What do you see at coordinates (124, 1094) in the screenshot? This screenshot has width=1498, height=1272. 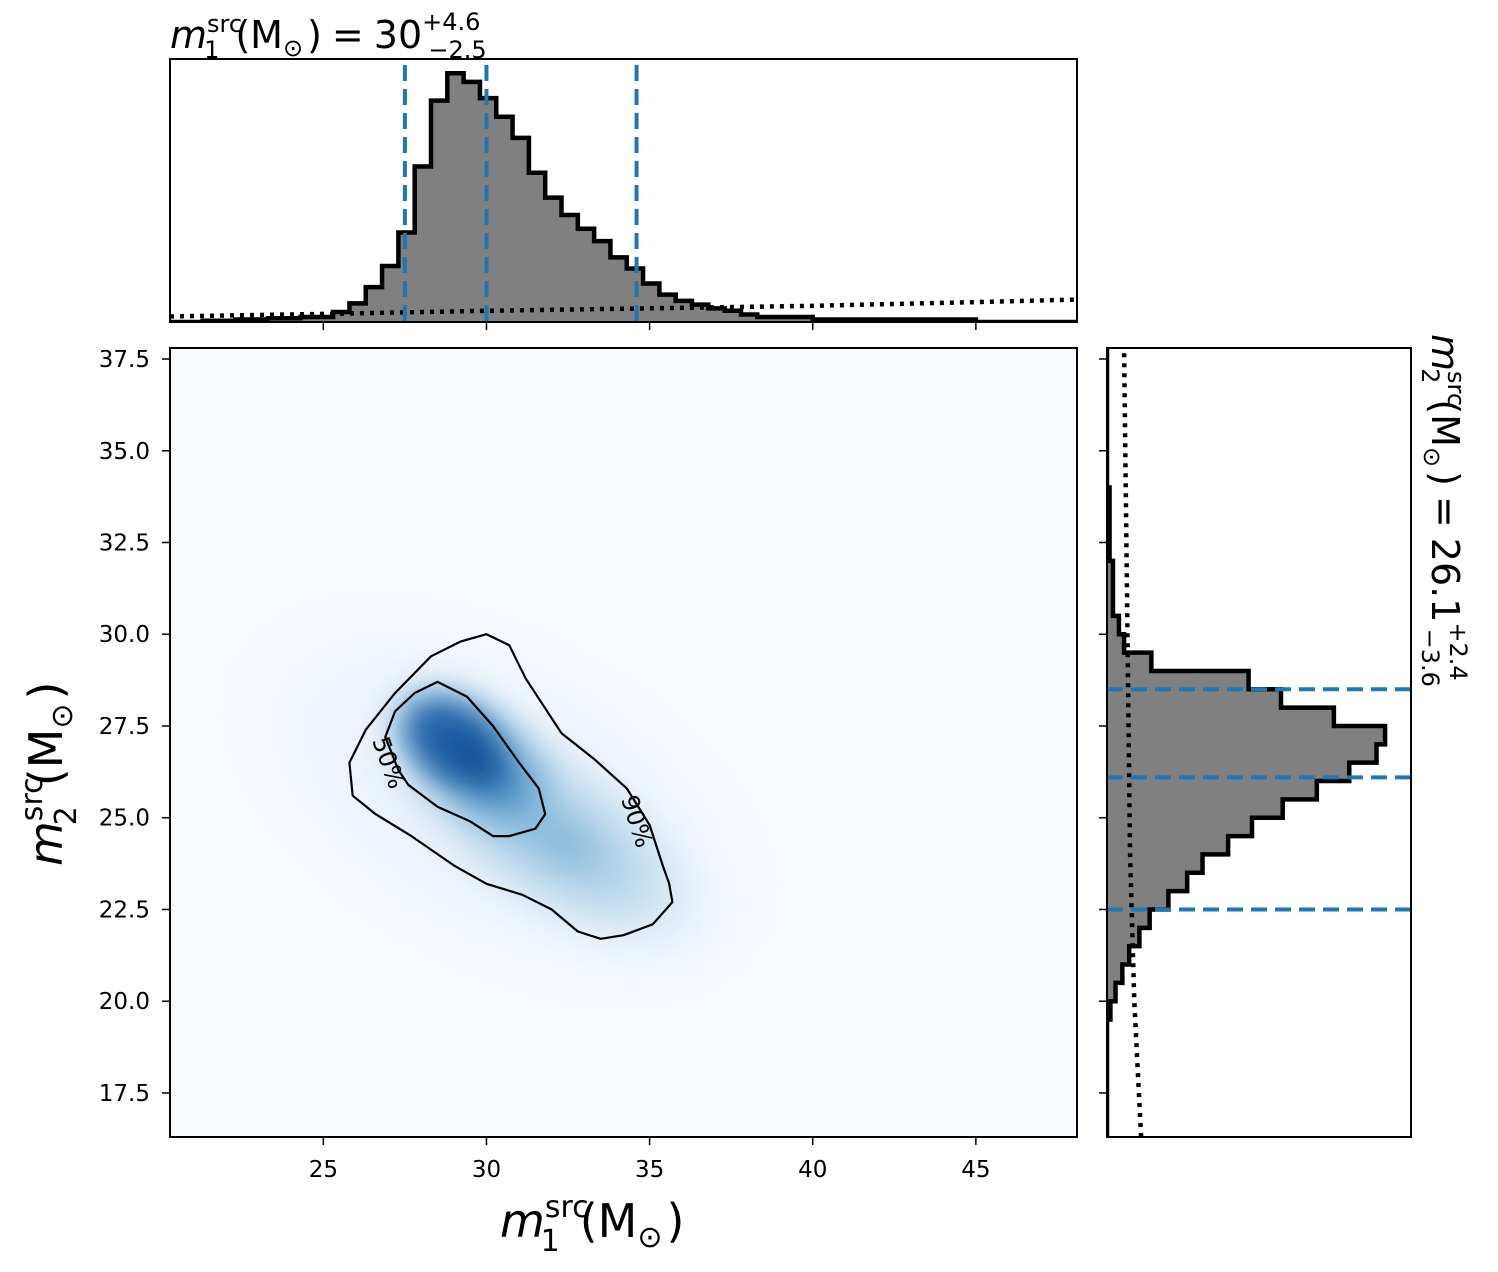 I see `y-tick-label-0: 17.5` at bounding box center [124, 1094].